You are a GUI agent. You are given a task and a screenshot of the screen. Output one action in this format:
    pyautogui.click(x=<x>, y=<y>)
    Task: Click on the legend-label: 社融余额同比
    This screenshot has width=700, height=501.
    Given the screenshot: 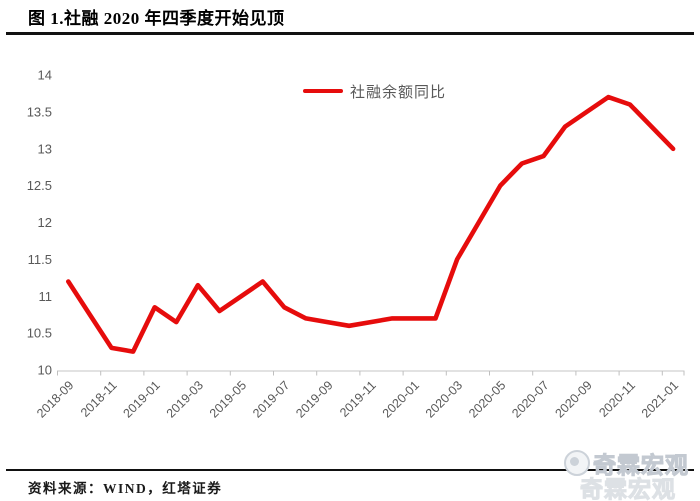 What is the action you would take?
    pyautogui.click(x=398, y=92)
    